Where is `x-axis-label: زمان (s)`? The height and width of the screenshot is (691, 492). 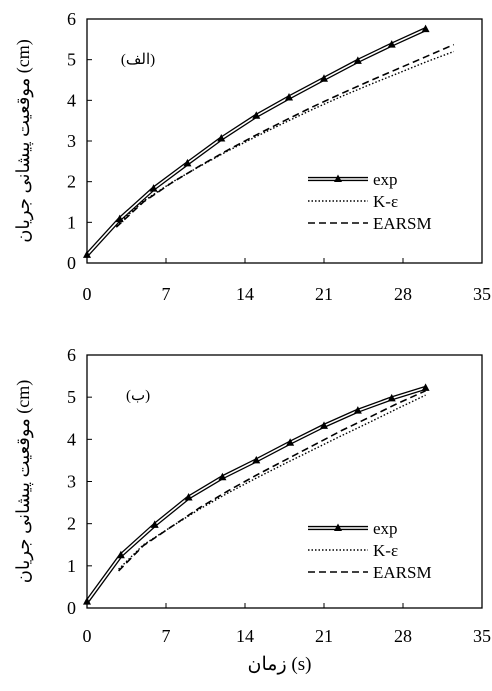
x-axis-label: زمان (s) is located at coordinates (280, 664).